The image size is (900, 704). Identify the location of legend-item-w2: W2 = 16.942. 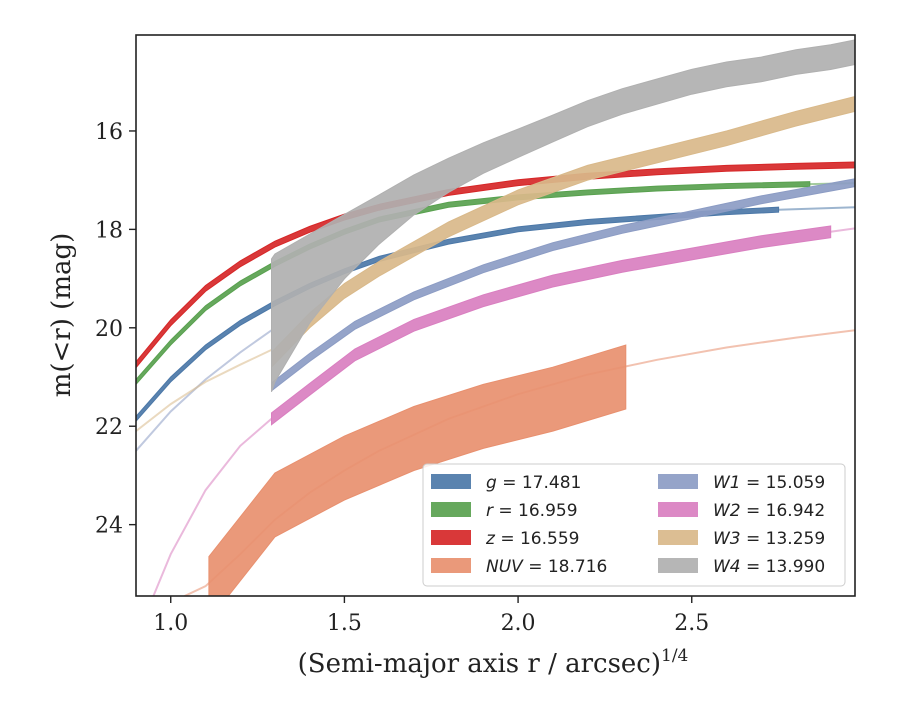
(741, 511).